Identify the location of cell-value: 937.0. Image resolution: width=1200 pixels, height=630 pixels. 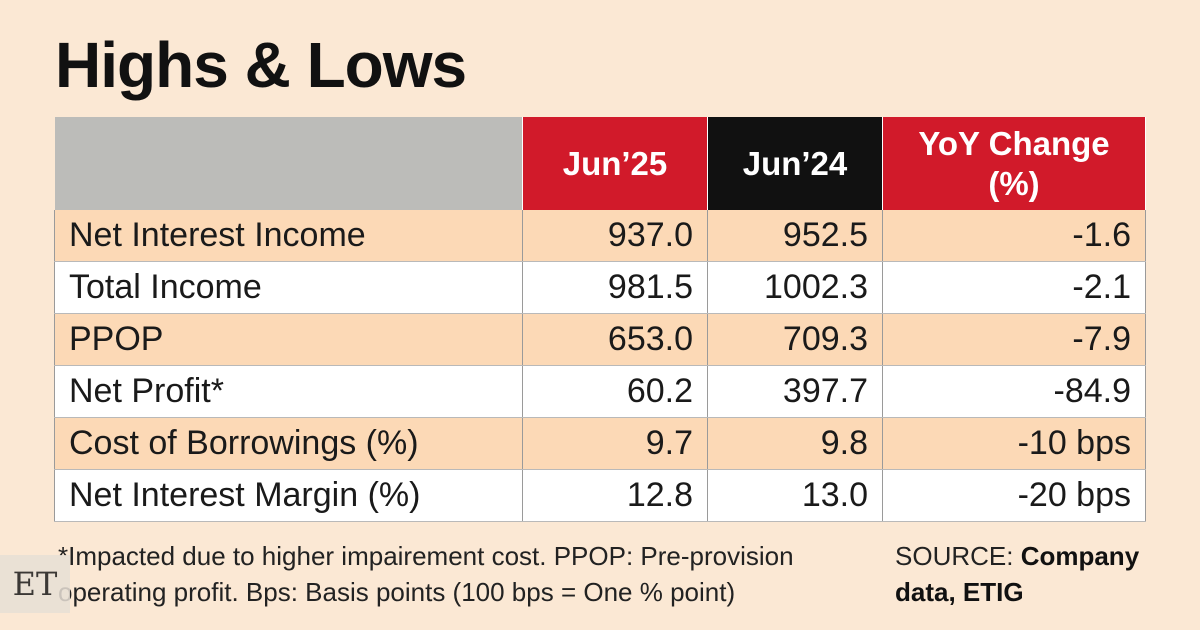
(615, 236).